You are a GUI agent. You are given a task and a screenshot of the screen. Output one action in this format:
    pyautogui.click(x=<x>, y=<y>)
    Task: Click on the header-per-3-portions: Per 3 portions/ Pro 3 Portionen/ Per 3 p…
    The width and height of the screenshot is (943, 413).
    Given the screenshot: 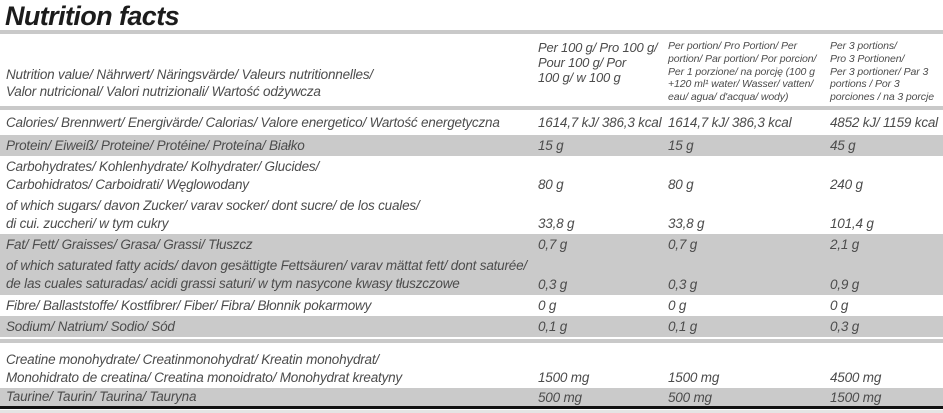 What is the action you would take?
    pyautogui.click(x=886, y=70)
    